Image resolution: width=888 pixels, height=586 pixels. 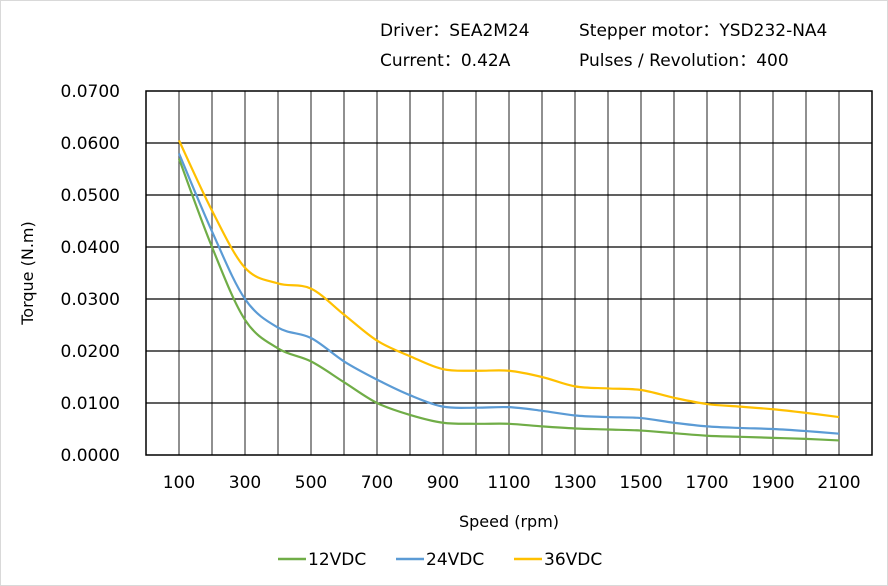 I want to click on y-axis-label: Torque (N.m), so click(x=27, y=273).